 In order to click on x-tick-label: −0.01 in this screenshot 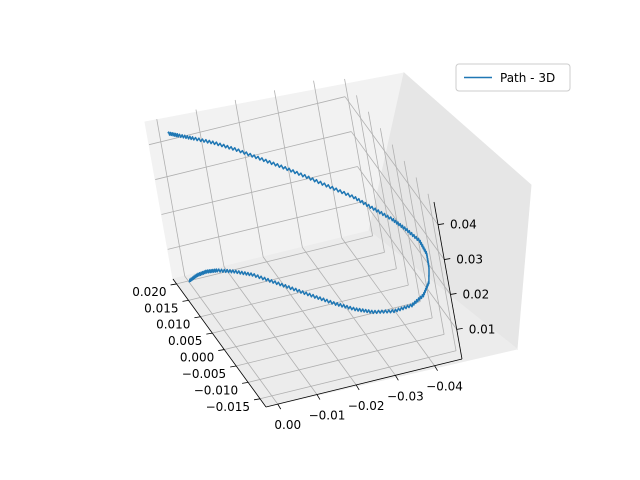, I will do `click(327, 416)`.